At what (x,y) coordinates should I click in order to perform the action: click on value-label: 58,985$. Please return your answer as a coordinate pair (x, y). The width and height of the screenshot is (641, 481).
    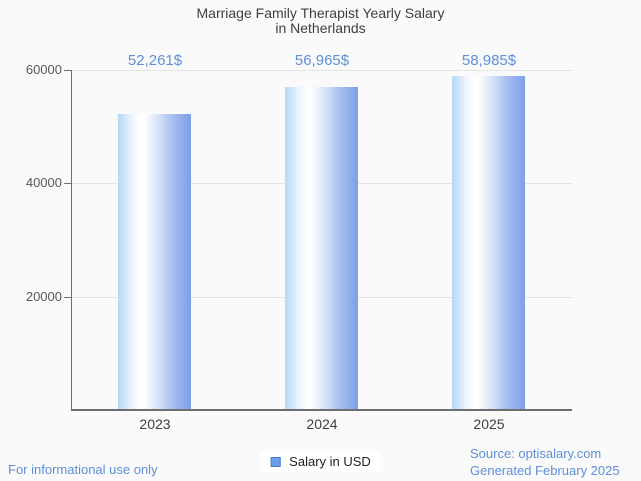
    Looking at the image, I should click on (489, 60).